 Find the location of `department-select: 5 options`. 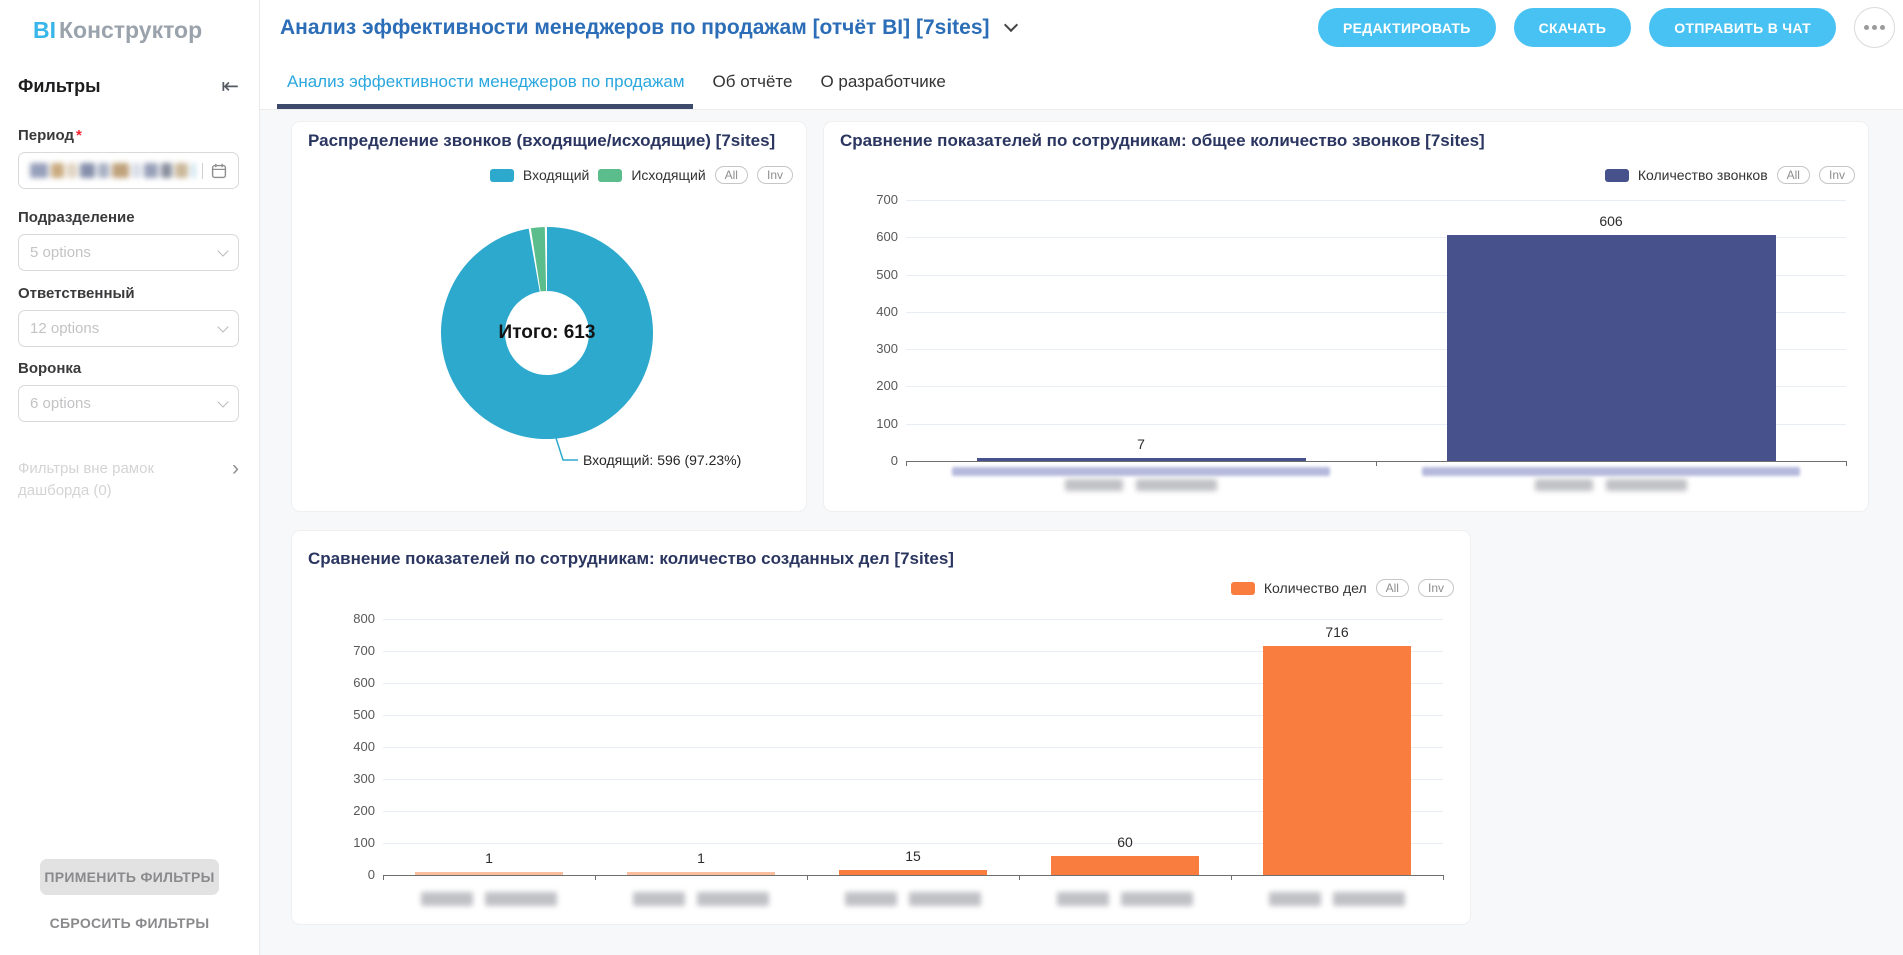

department-select: 5 options is located at coordinates (128, 252).